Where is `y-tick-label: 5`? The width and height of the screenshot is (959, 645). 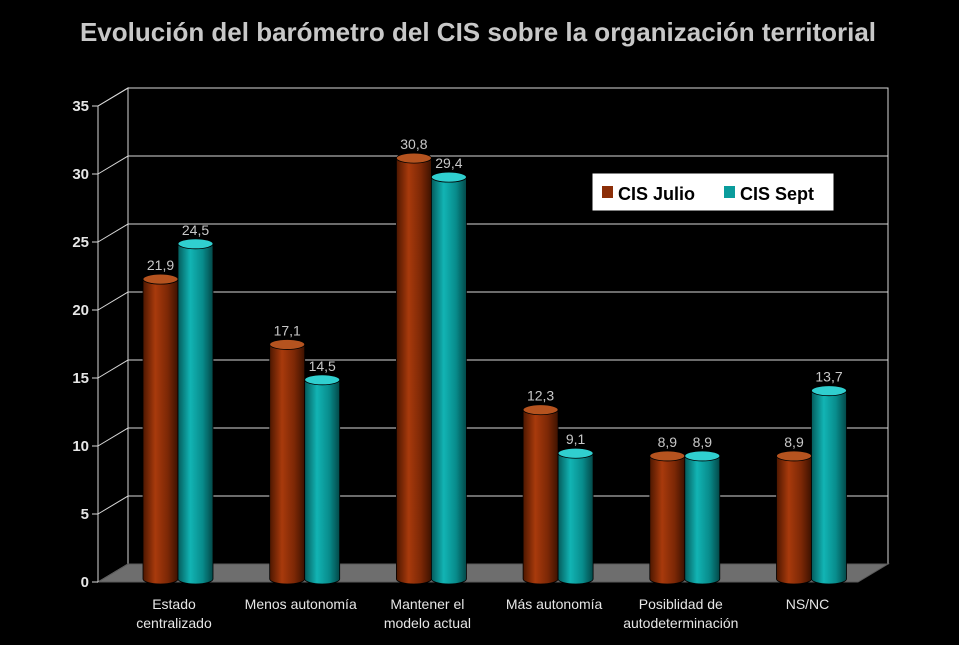
y-tick-label: 5 is located at coordinates (85, 514).